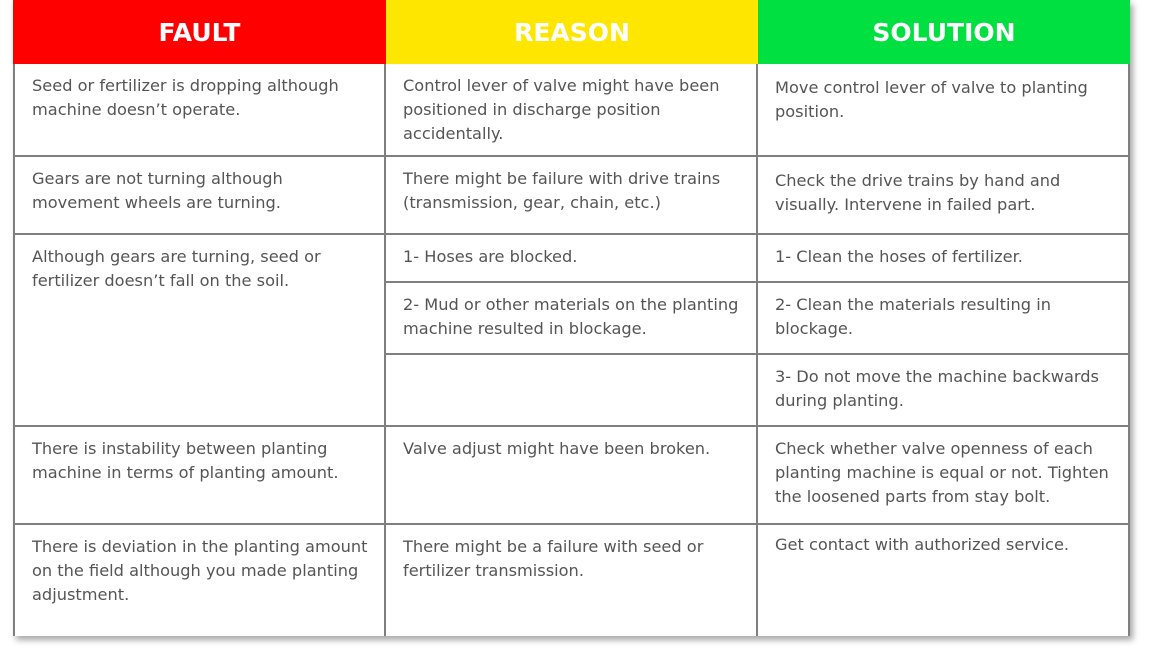 The height and width of the screenshot is (652, 1152). Describe the element at coordinates (572, 32) in the screenshot. I see `header-reason: REASON` at that location.